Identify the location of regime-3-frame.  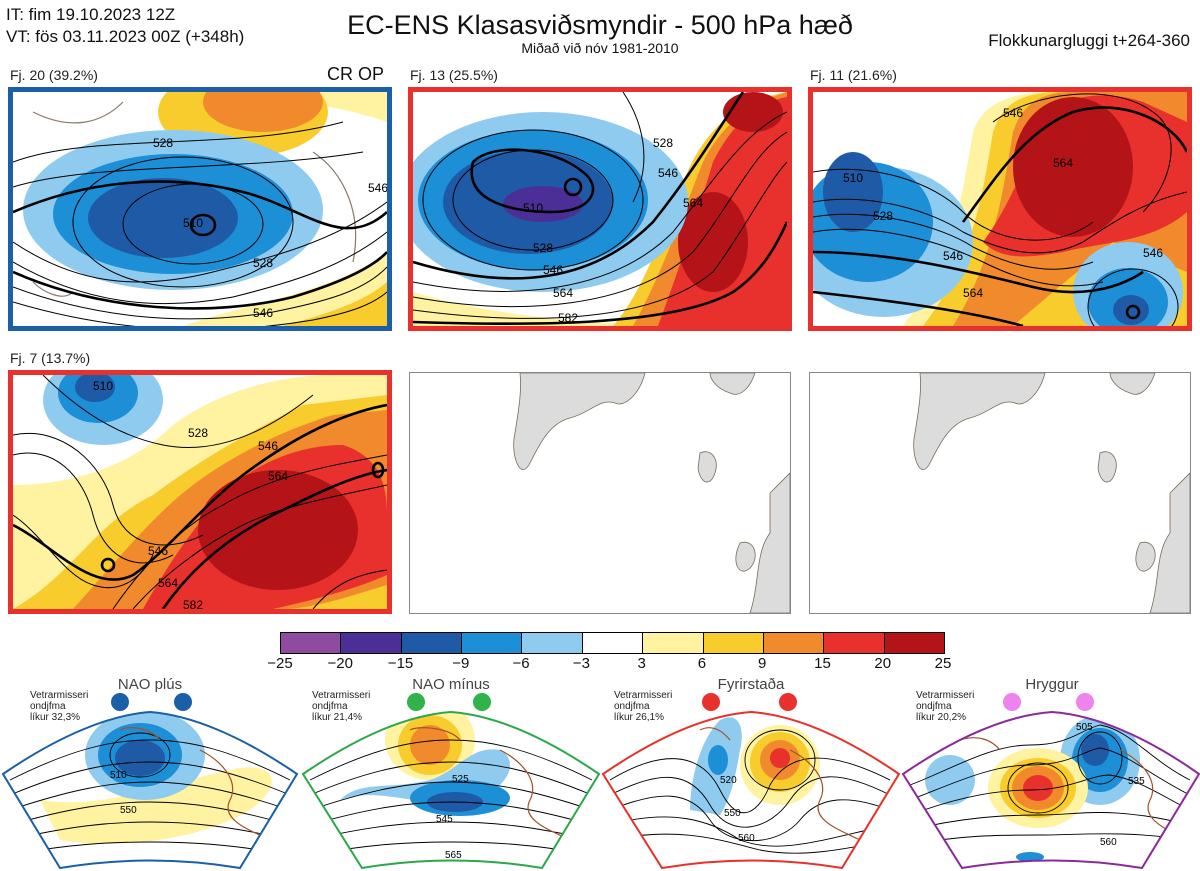
(751, 790).